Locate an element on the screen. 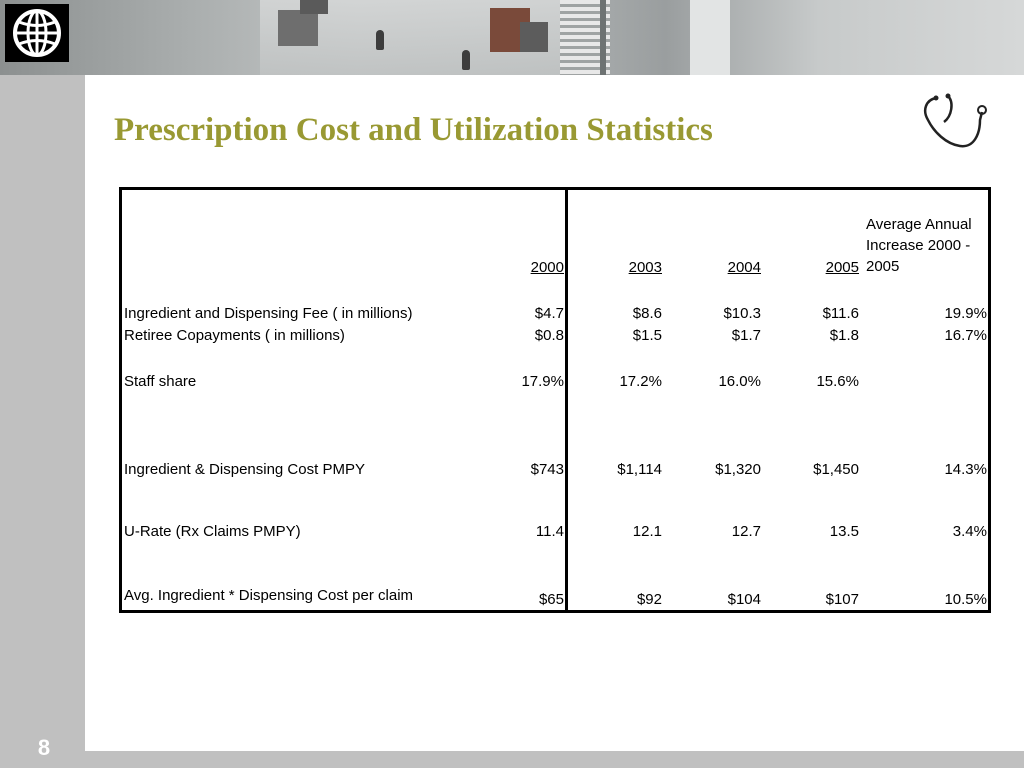 The height and width of the screenshot is (768, 1024). table-cell: $104 is located at coordinates (744, 599).